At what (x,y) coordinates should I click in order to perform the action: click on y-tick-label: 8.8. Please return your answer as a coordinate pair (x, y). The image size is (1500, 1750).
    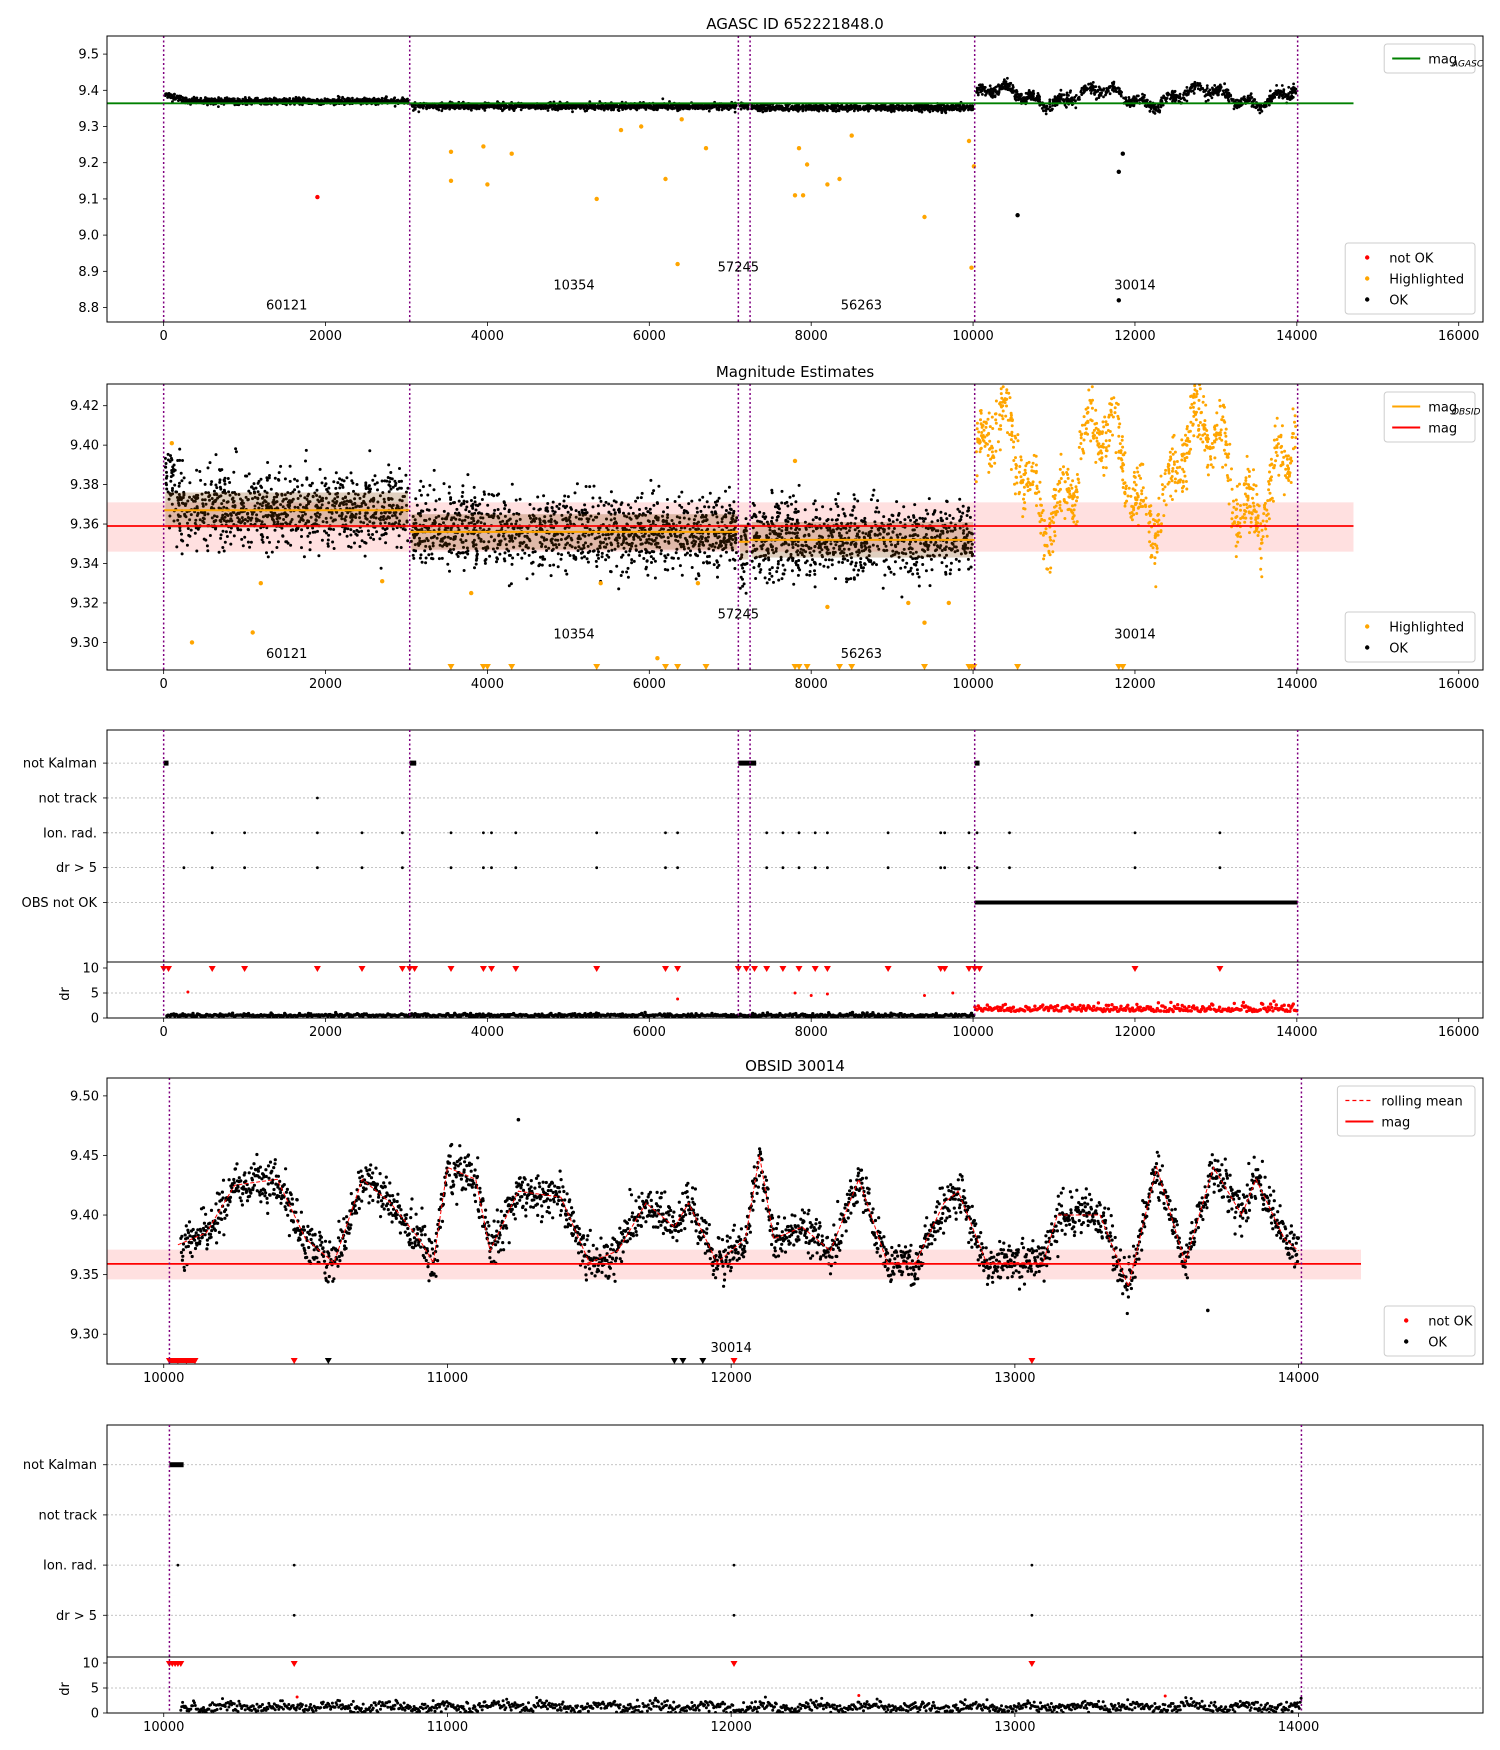
    Looking at the image, I should click on (88, 308).